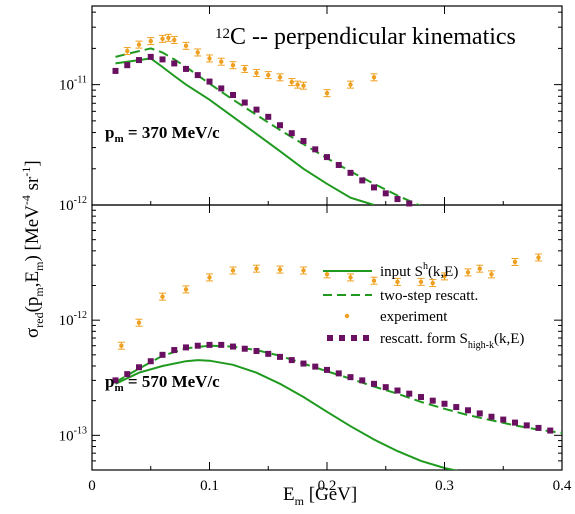 Image resolution: width=575 pixels, height=514 pixels. I want to click on x-tick-label: 0.1, so click(209, 486).